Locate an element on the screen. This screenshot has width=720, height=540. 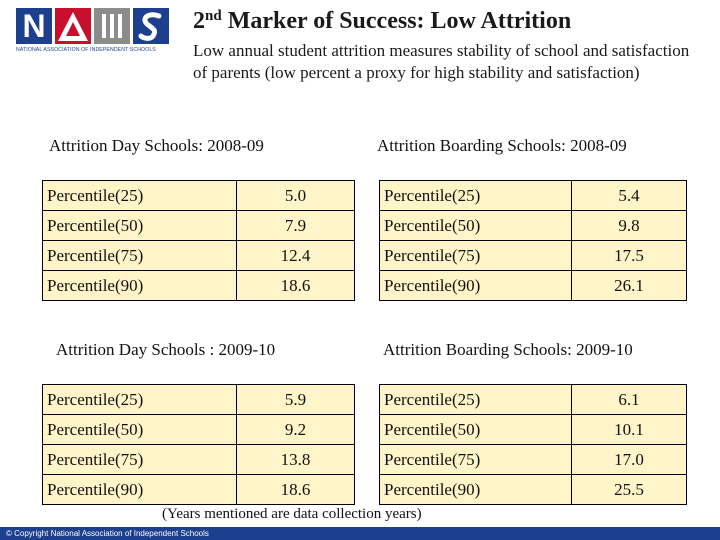
logo-n-tile: N is located at coordinates (34, 26).